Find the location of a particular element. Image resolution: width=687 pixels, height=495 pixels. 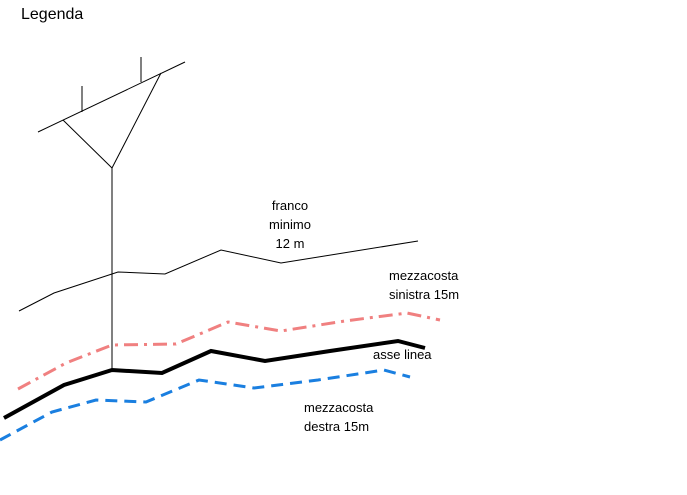

asse-linea-line is located at coordinates (214, 379).